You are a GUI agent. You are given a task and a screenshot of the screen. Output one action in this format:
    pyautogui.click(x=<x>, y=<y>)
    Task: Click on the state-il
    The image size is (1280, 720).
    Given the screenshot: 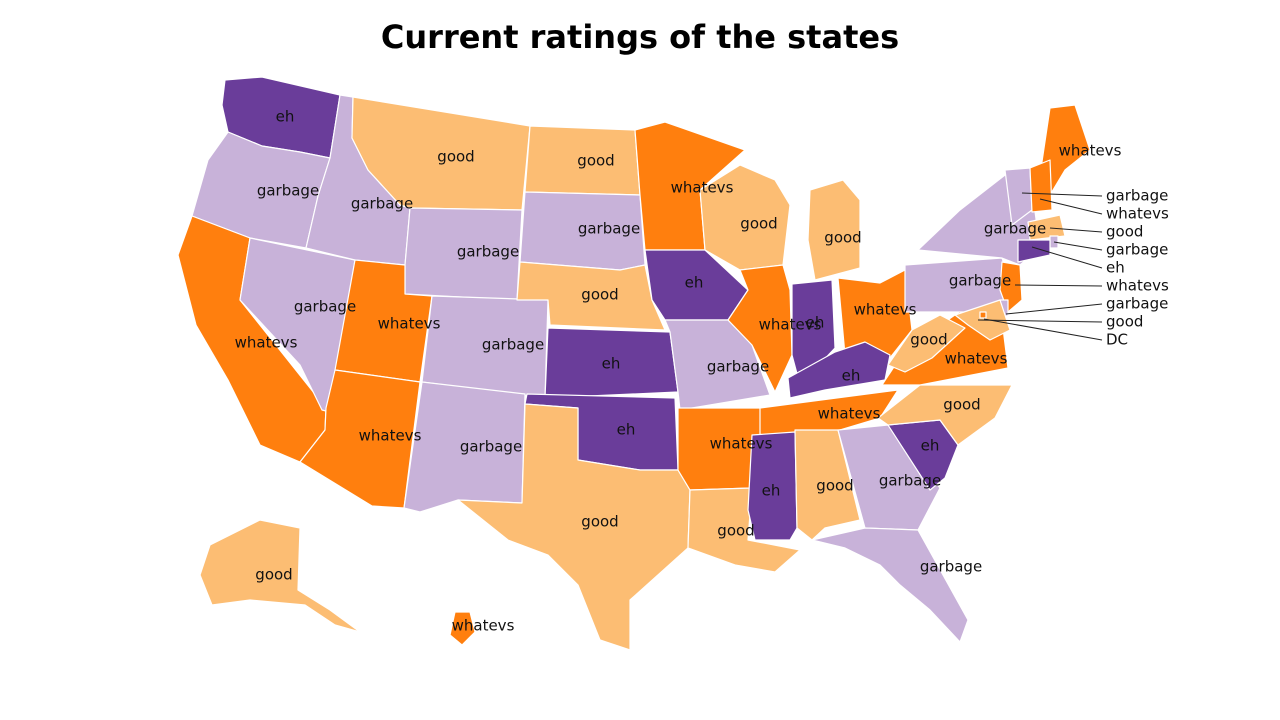 What is the action you would take?
    pyautogui.click(x=760, y=328)
    